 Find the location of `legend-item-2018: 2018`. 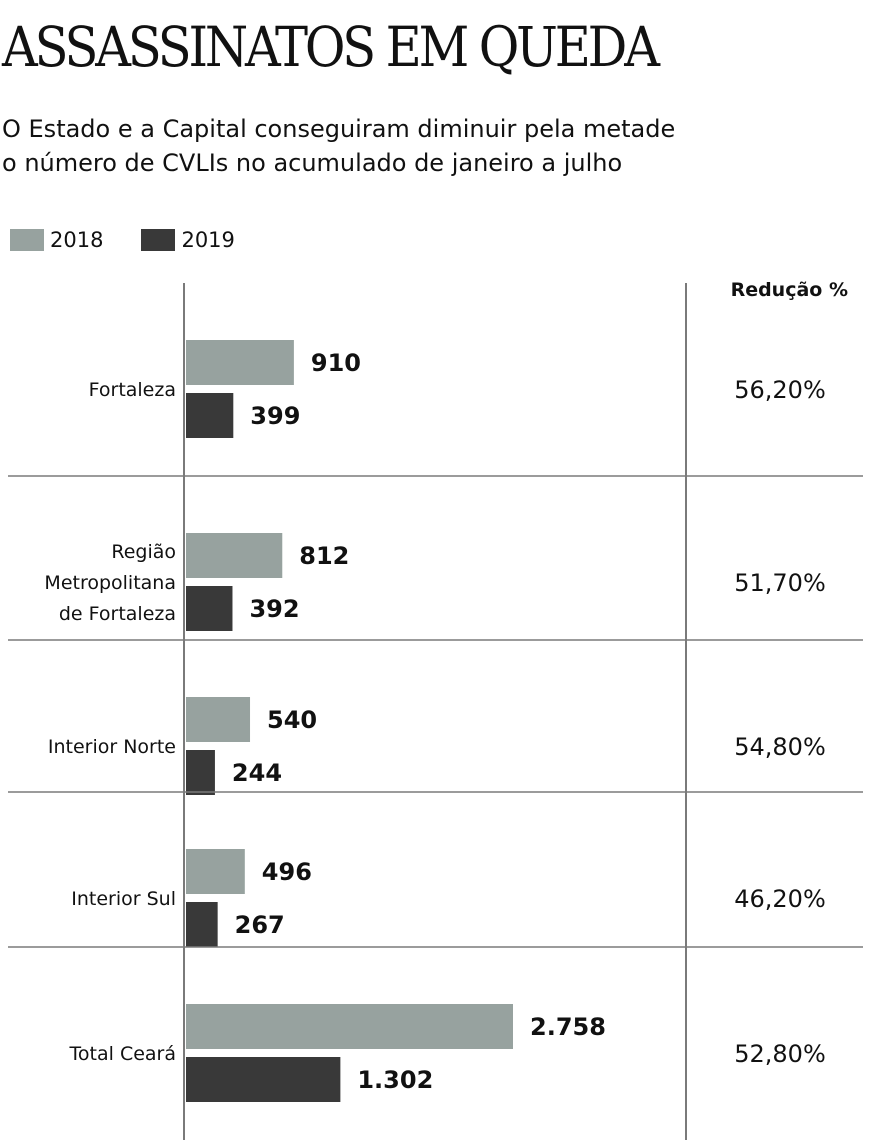

legend-item-2018: 2018 is located at coordinates (56, 240).